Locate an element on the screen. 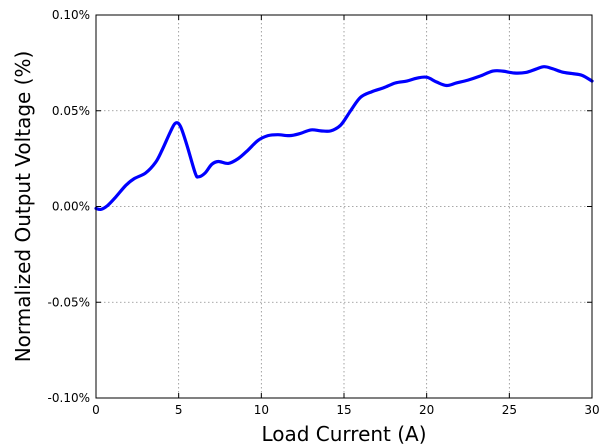  y-tick-label: 0.05% is located at coordinates (71, 111).